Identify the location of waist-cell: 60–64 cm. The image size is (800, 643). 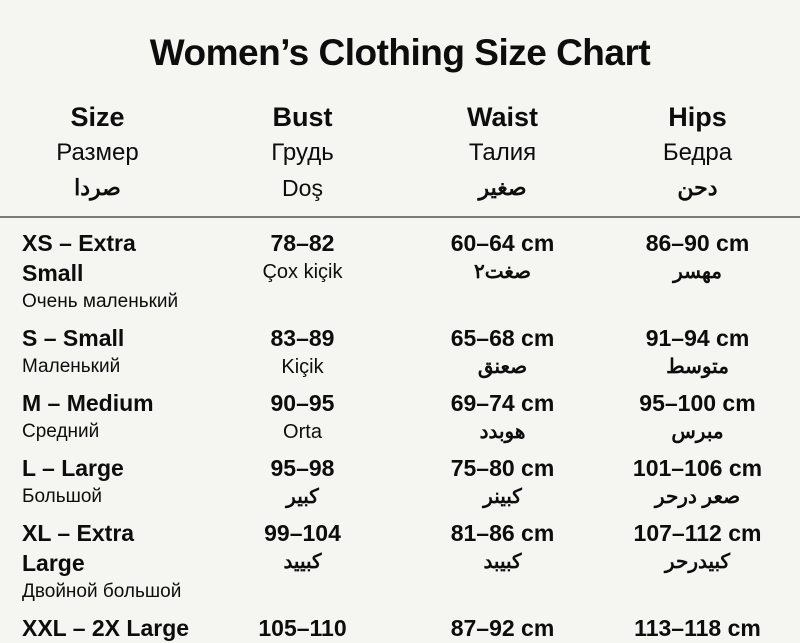
(502, 243).